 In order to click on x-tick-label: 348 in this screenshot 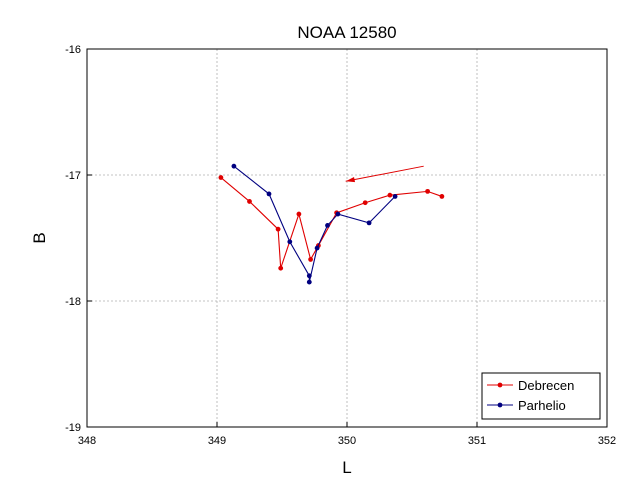, I will do `click(87, 441)`.